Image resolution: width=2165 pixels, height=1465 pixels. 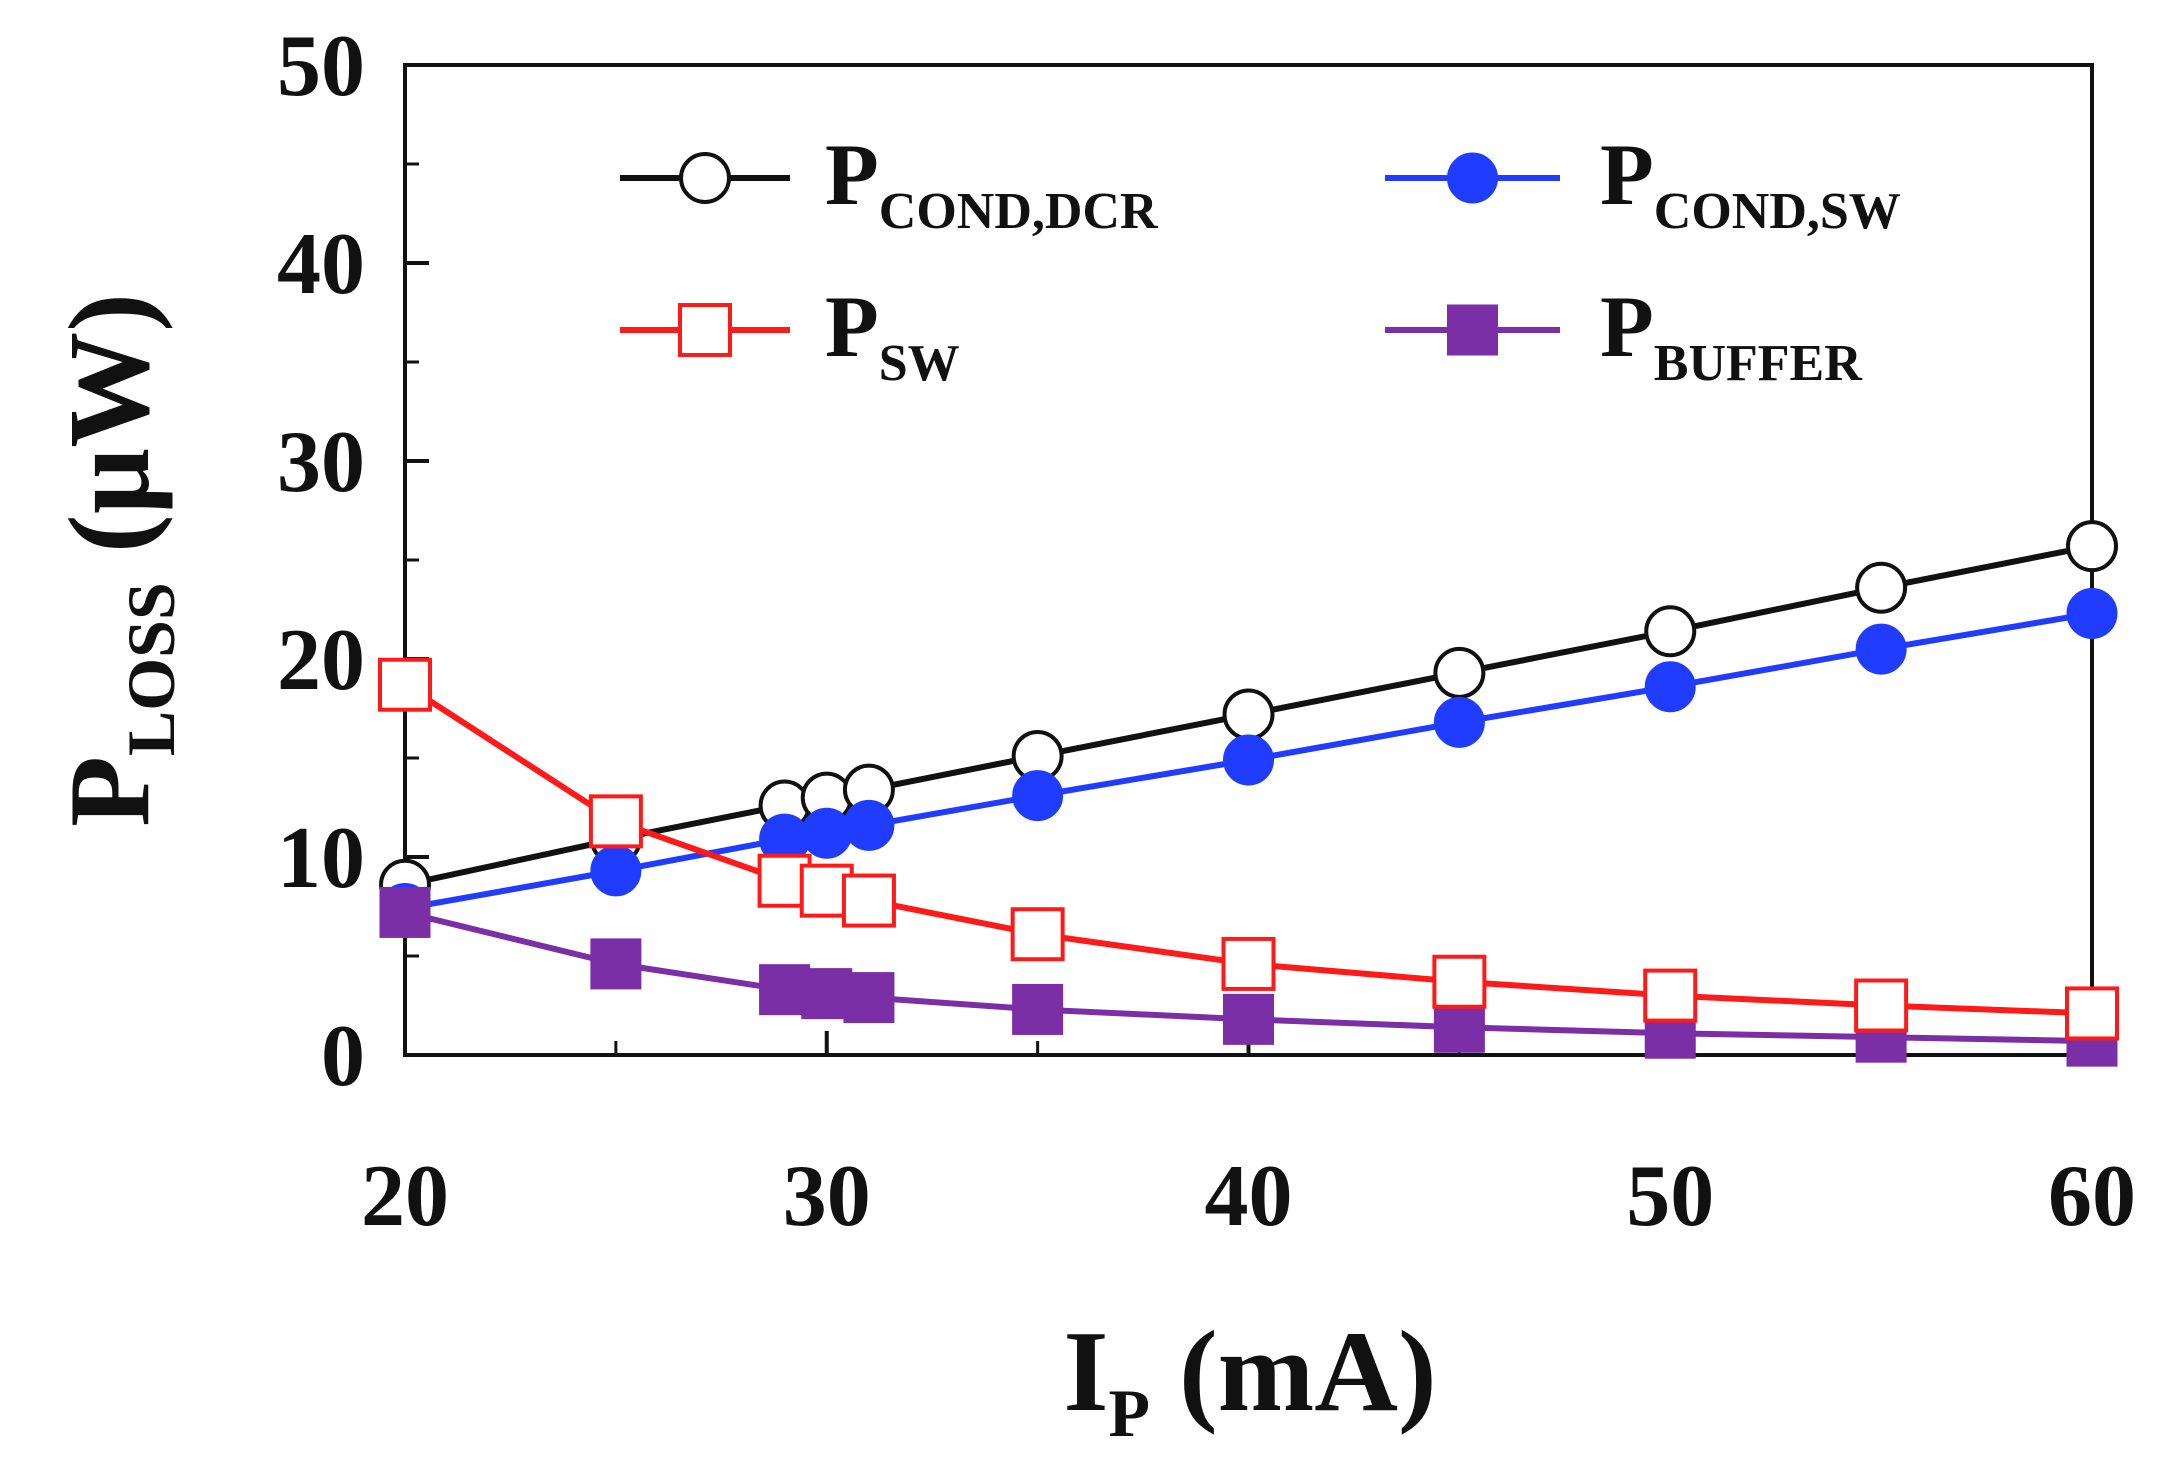 I want to click on legend-label-sub: COND,SW, so click(x=1777, y=211).